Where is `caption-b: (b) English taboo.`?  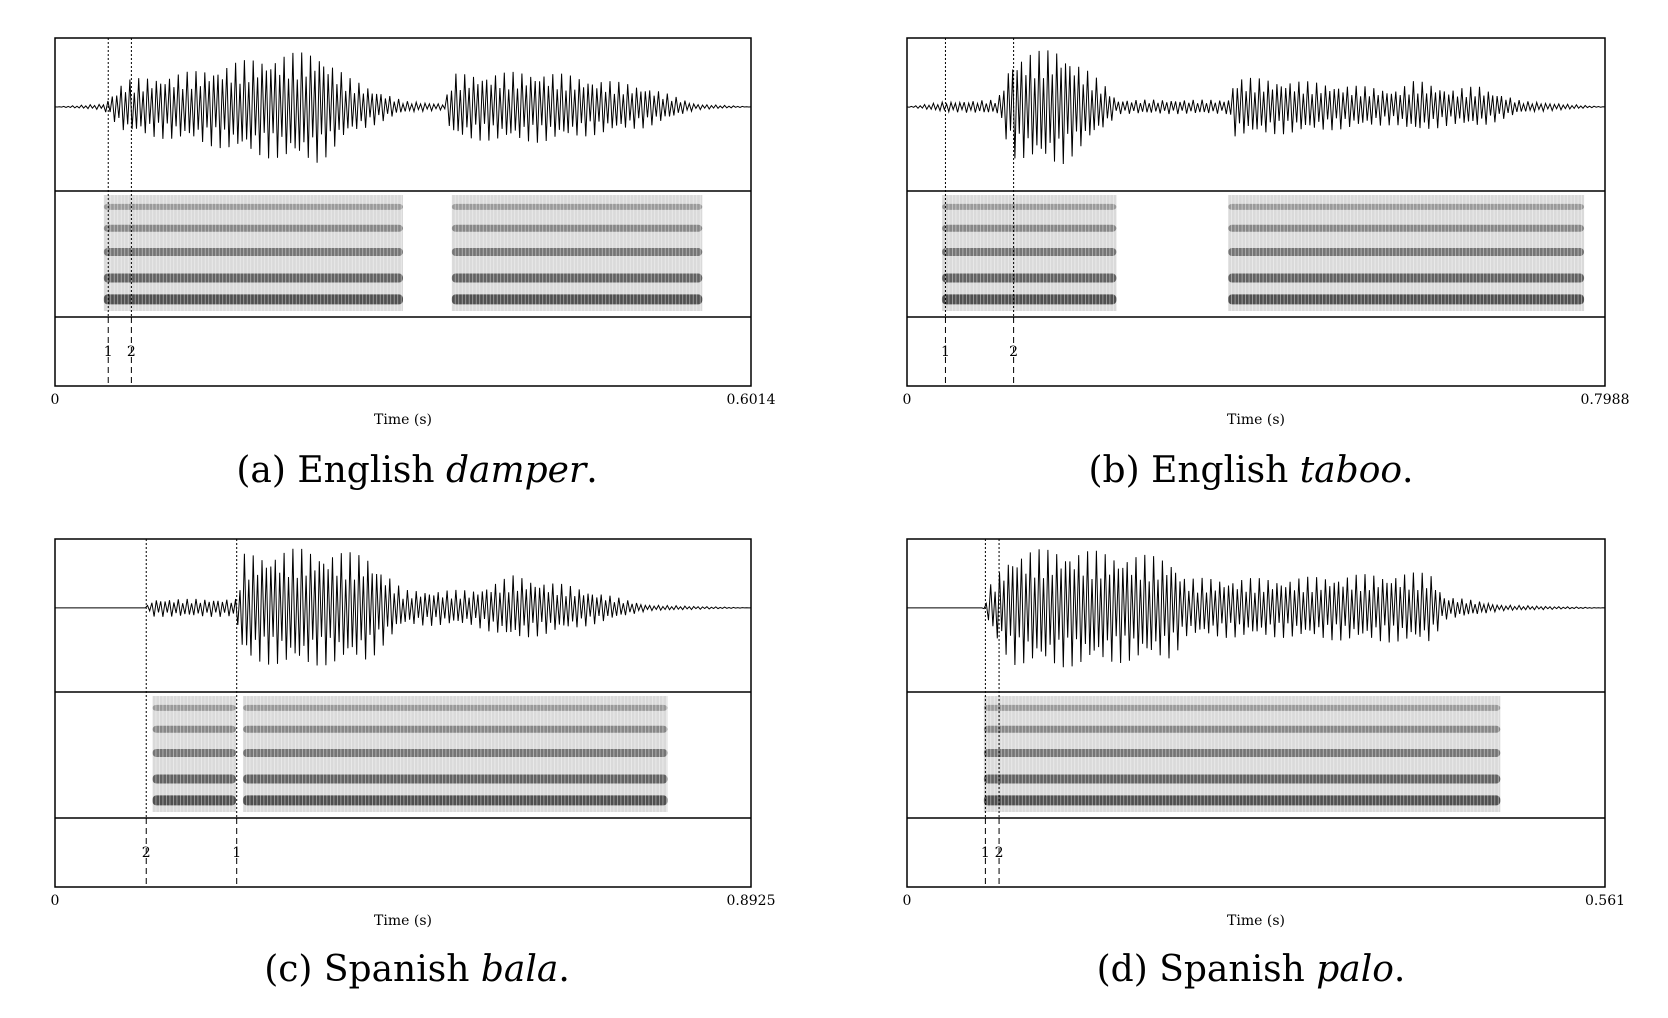
caption-b: (b) English taboo. is located at coordinates (1251, 470).